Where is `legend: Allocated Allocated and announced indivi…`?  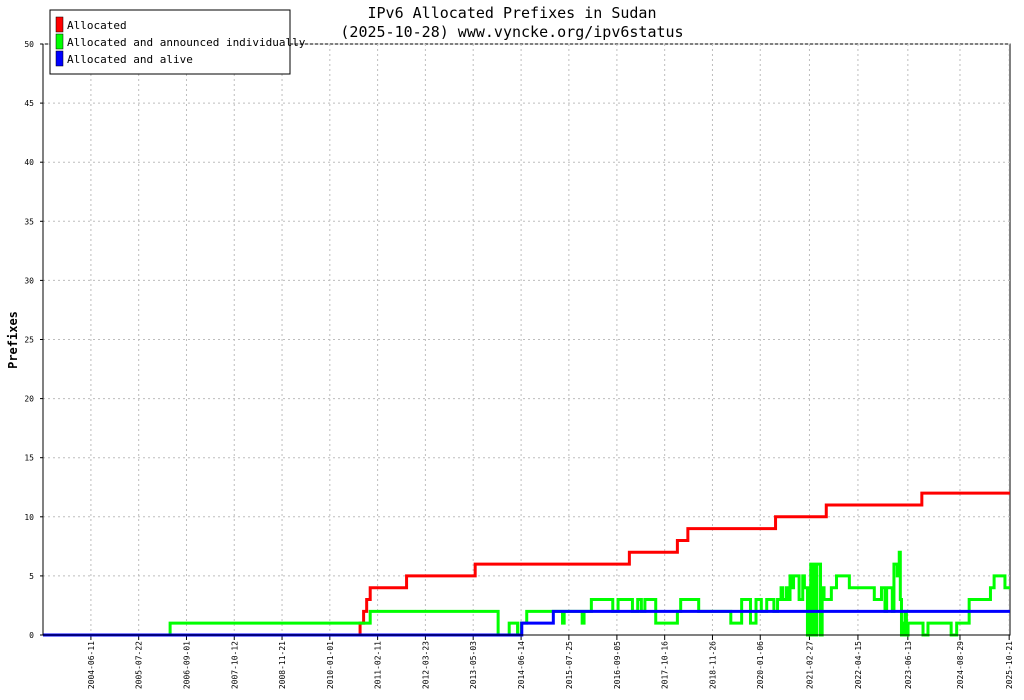
legend: Allocated Allocated and announced indivi… is located at coordinates (177, 42).